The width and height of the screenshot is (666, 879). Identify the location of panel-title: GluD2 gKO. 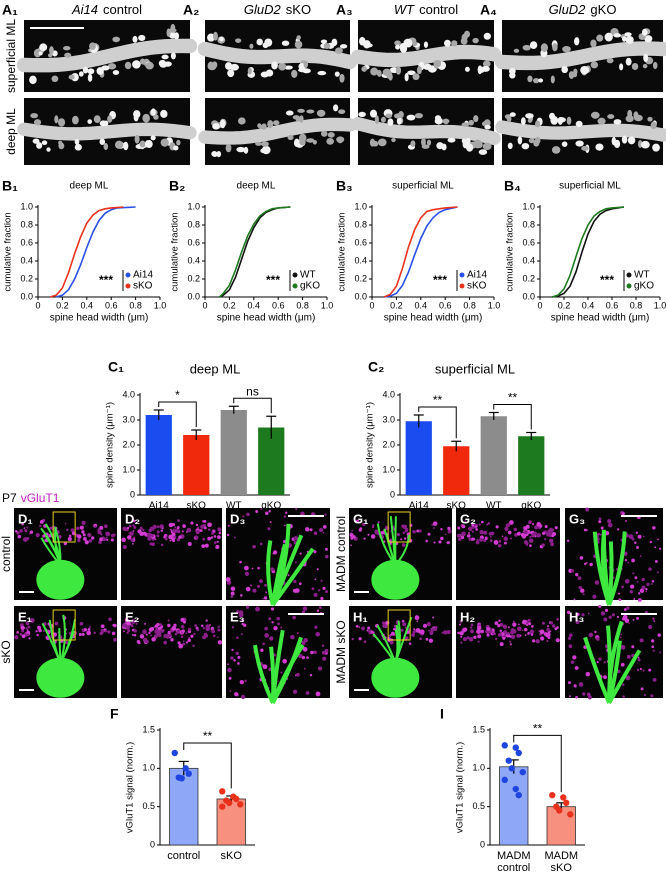
(583, 9).